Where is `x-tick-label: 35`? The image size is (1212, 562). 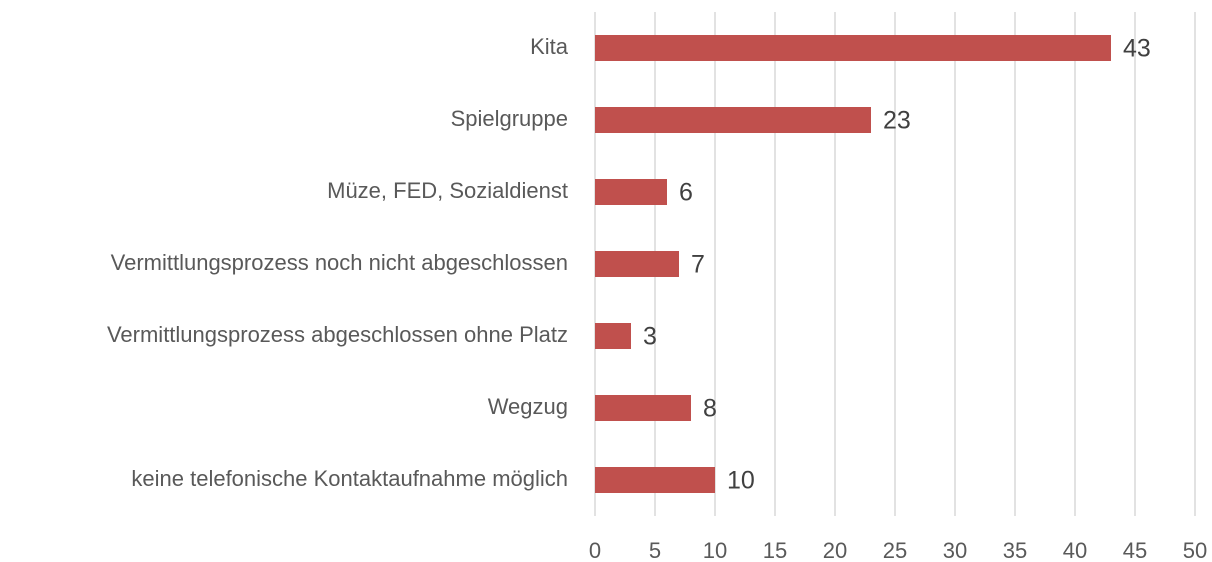 x-tick-label: 35 is located at coordinates (1015, 550).